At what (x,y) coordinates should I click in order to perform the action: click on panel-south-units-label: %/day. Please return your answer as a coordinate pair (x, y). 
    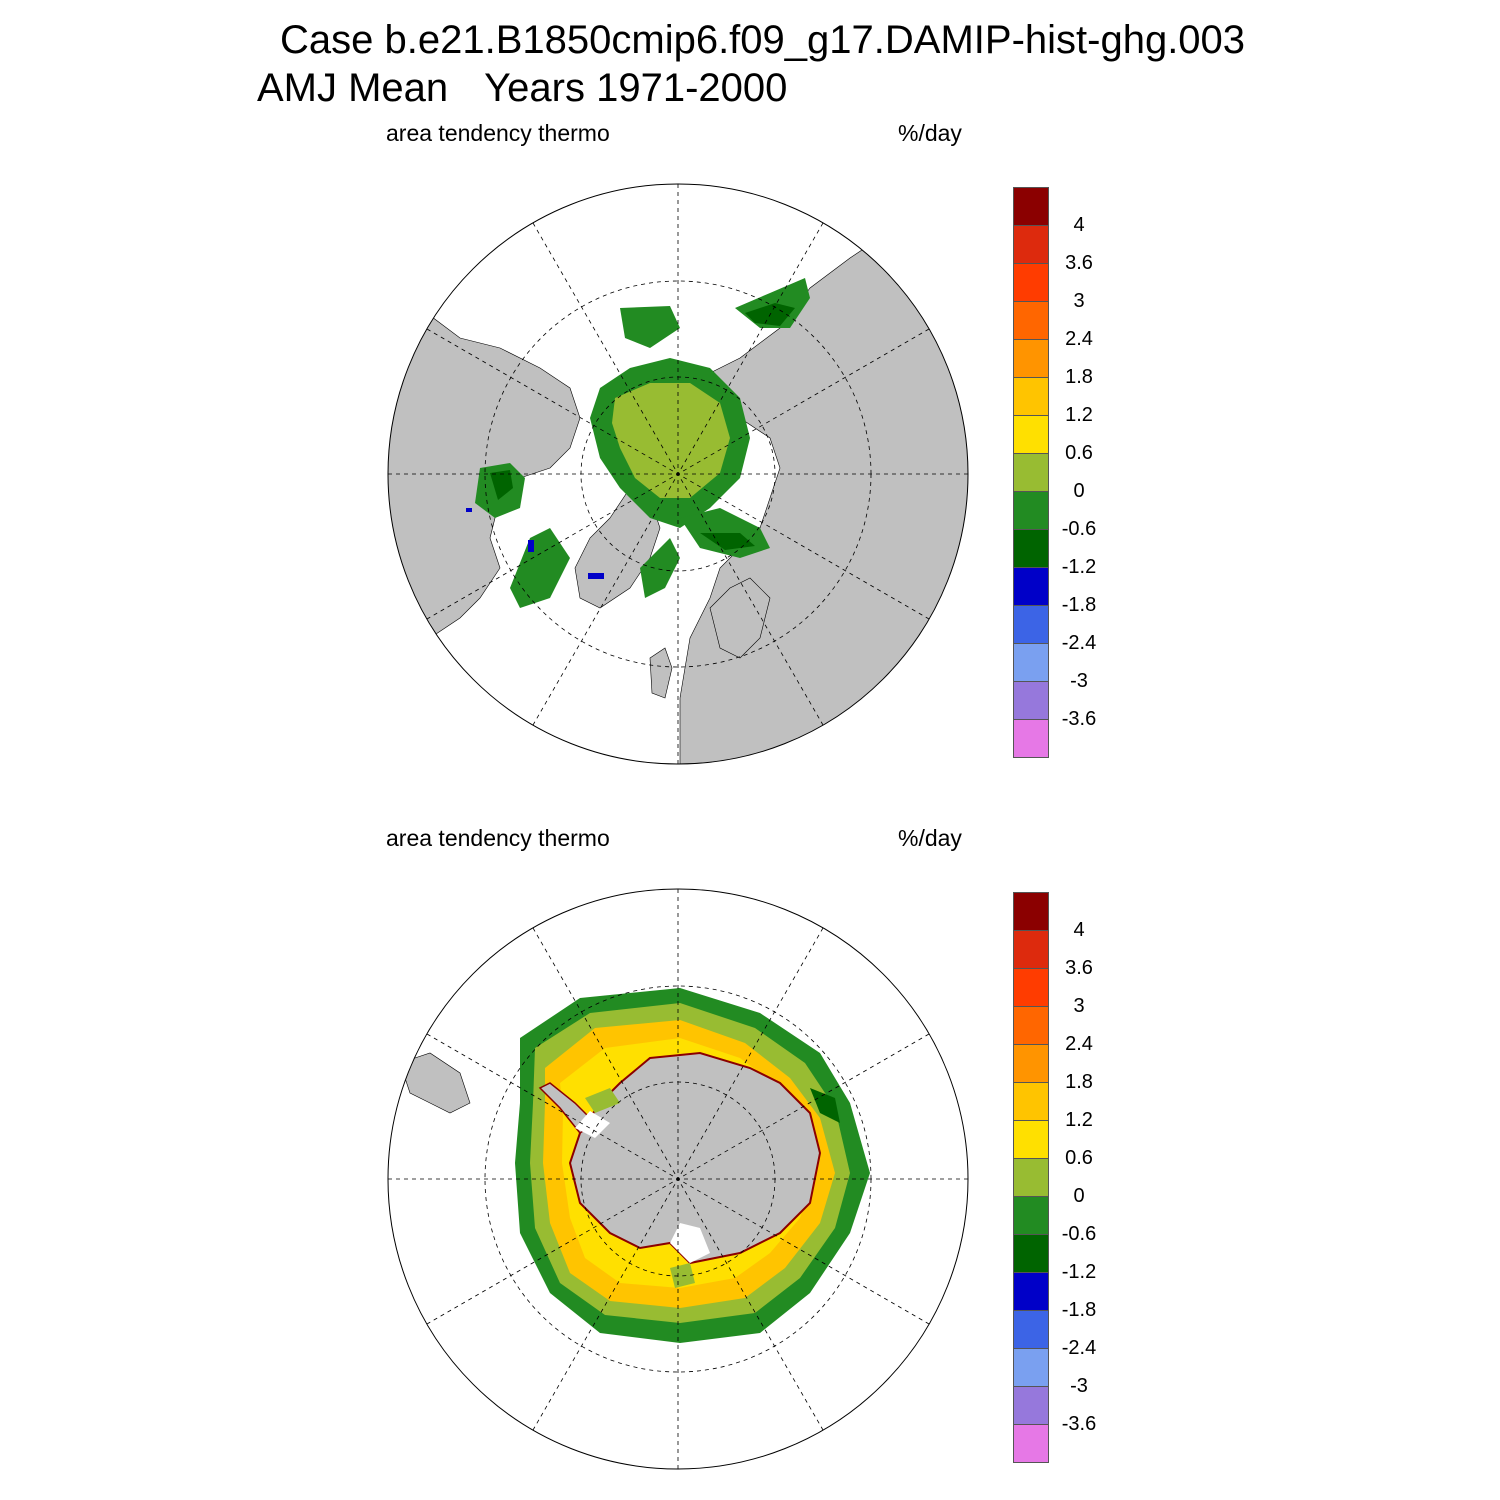
    Looking at the image, I should click on (930, 838).